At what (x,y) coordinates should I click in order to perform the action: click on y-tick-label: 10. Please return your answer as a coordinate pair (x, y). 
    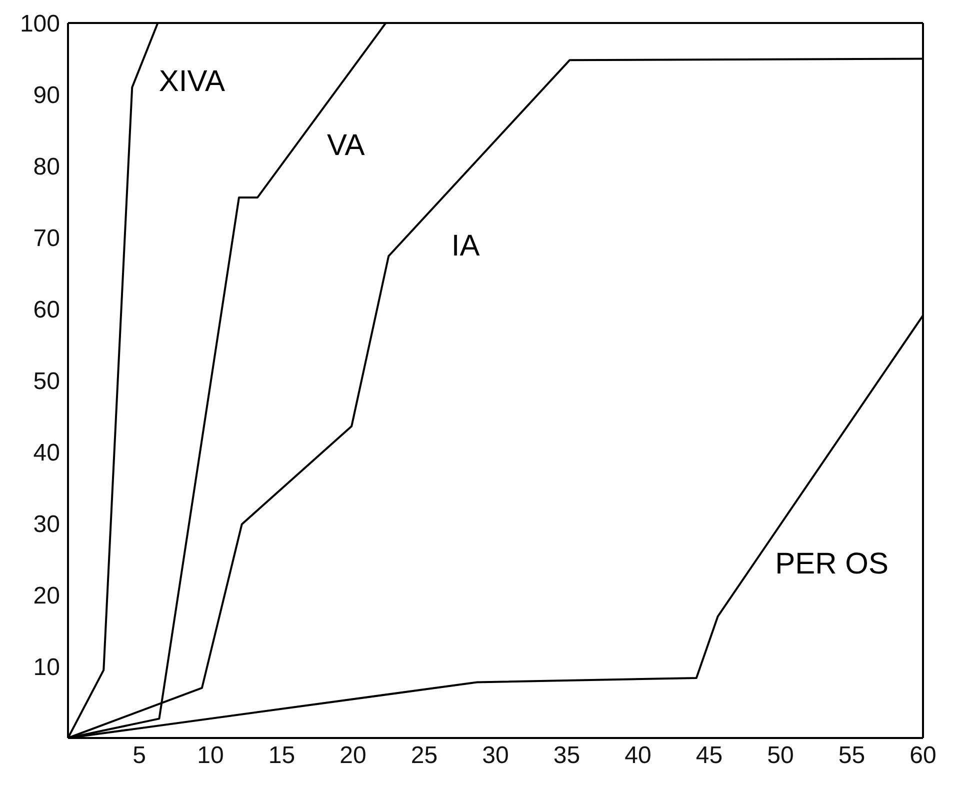
    Looking at the image, I should click on (46, 668).